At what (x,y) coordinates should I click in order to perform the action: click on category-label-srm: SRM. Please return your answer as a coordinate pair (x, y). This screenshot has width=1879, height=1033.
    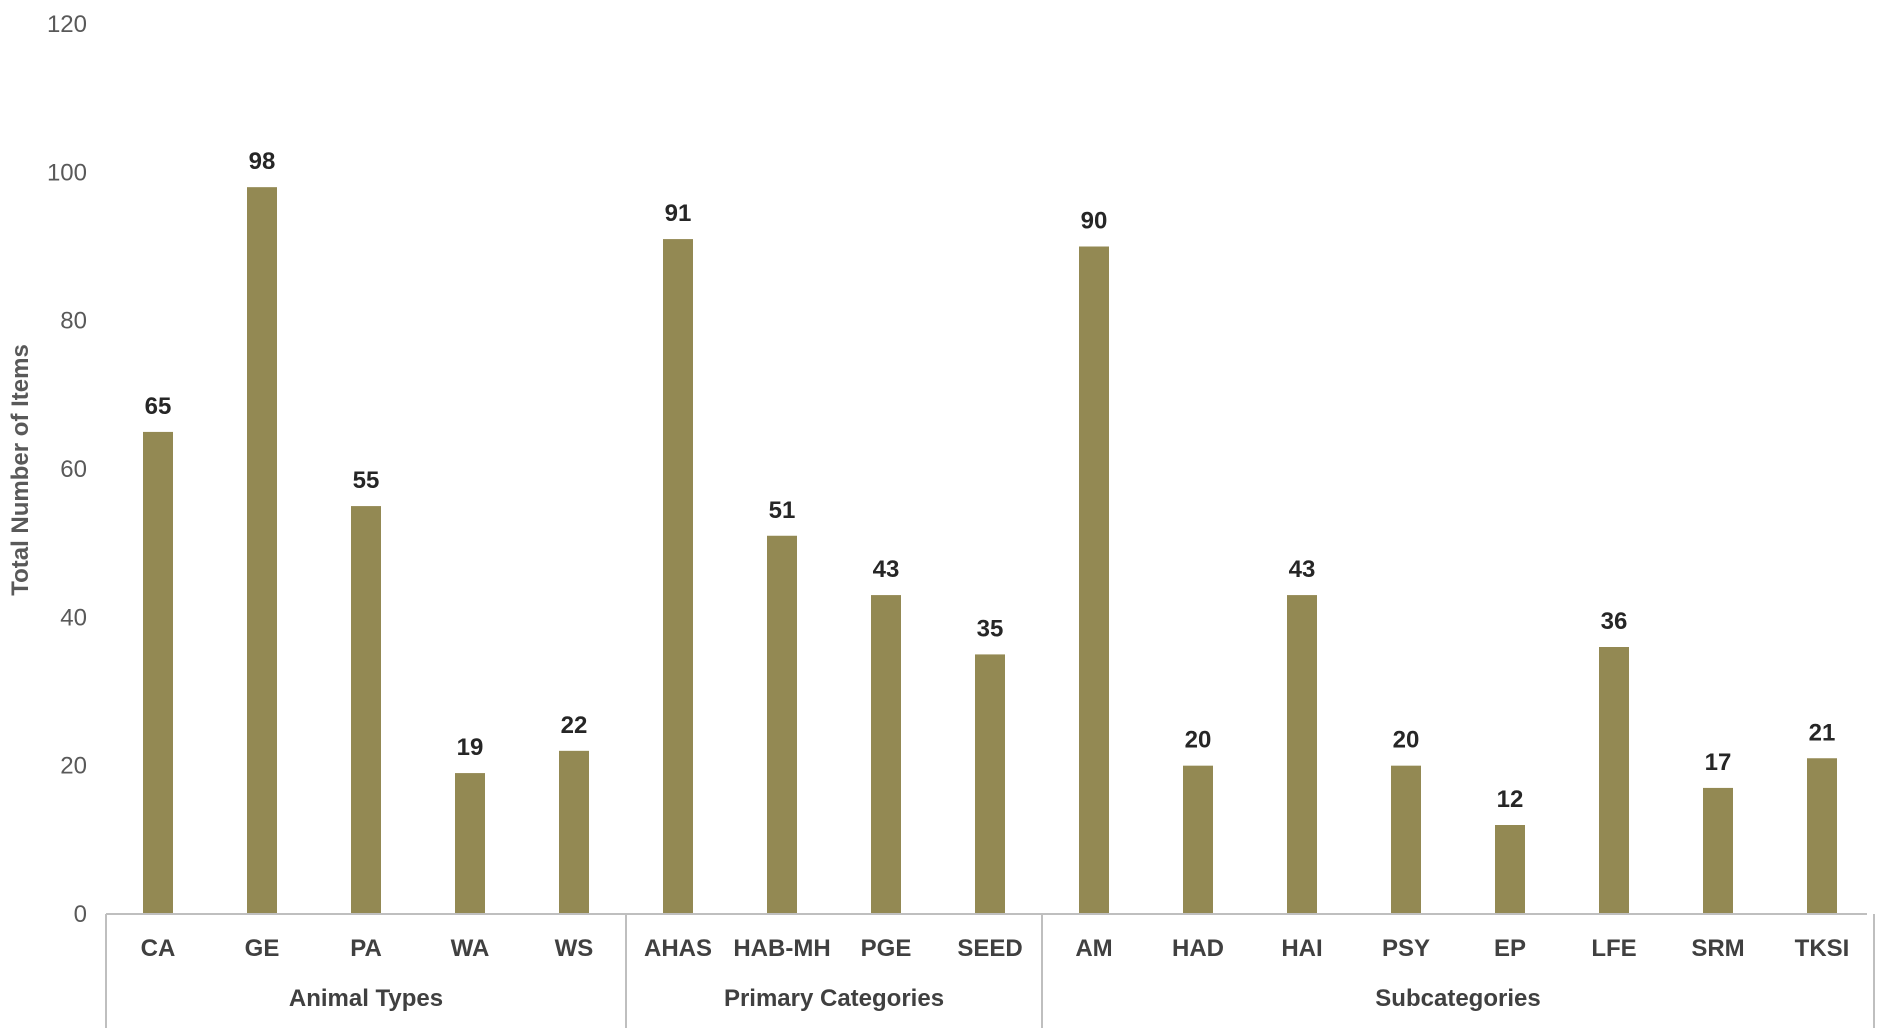
    Looking at the image, I should click on (1717, 948).